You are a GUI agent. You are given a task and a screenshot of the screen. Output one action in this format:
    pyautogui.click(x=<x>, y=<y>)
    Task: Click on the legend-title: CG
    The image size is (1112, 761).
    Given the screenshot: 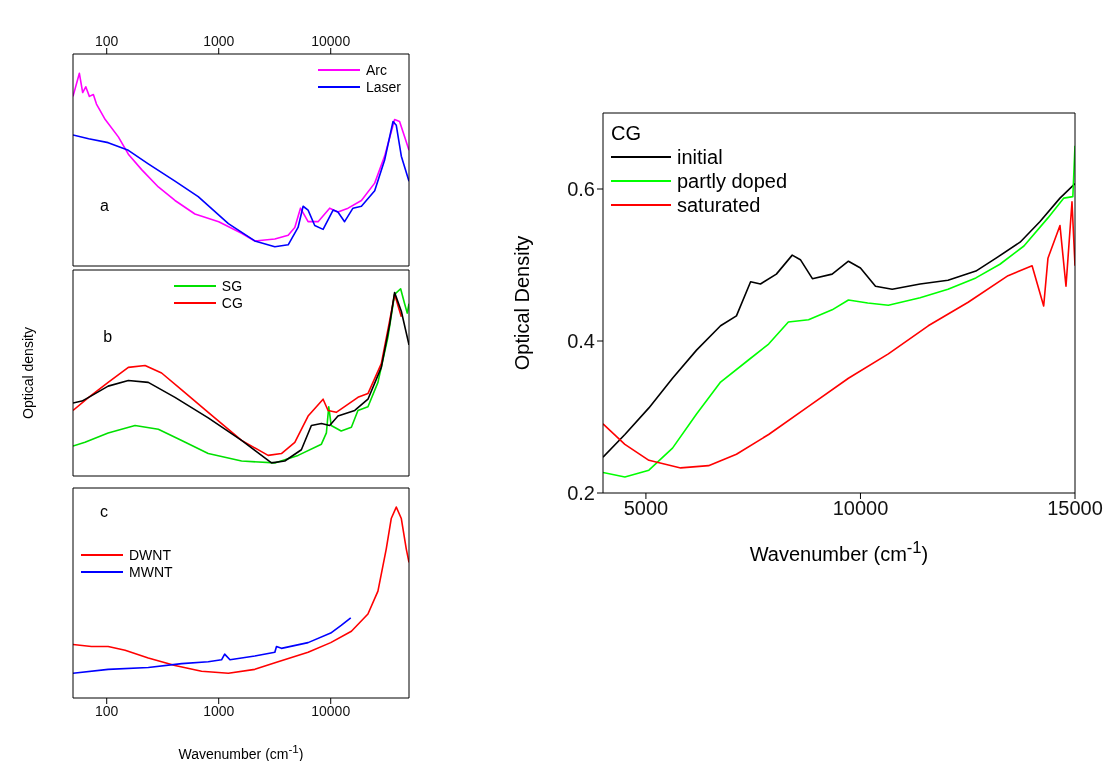 What is the action you would take?
    pyautogui.click(x=626, y=133)
    